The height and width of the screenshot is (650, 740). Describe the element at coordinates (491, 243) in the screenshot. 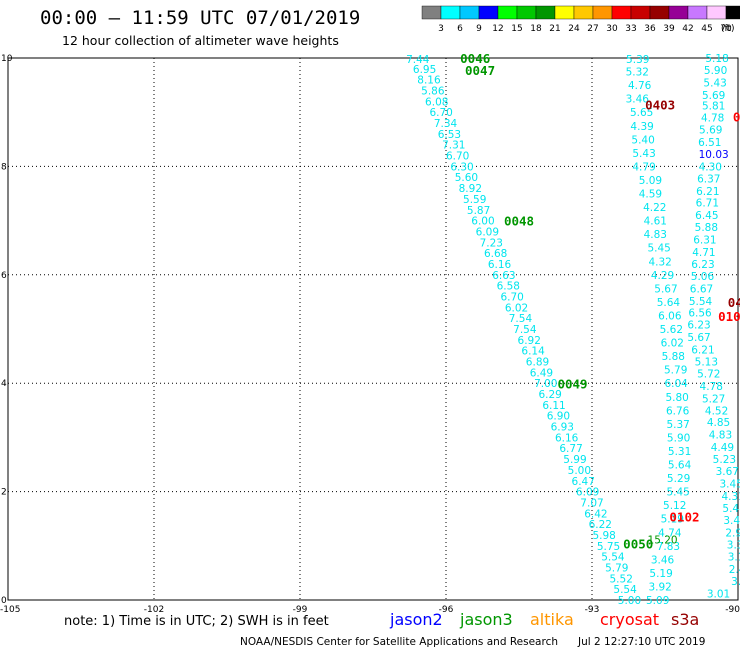

I see `wave-height-point: 7.23` at that location.